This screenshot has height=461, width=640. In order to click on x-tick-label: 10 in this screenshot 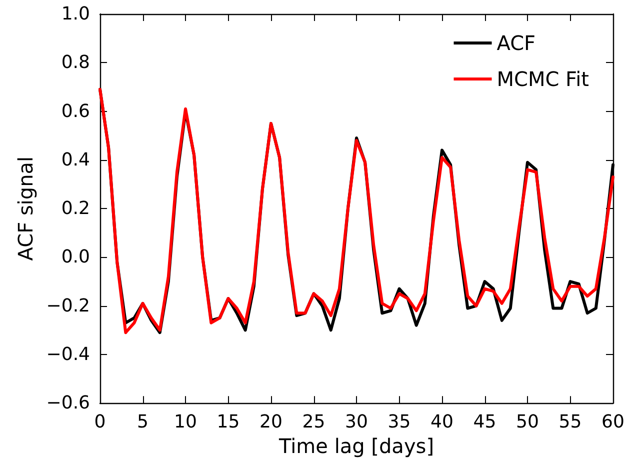, I will do `click(185, 422)`.